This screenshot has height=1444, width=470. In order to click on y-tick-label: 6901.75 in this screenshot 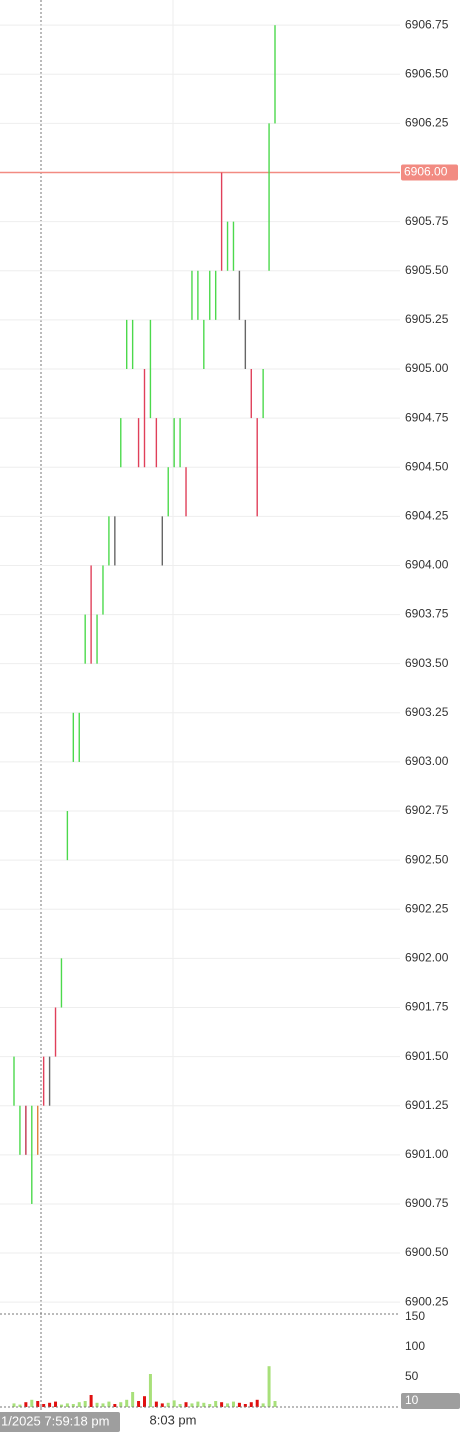, I will do `click(427, 1007)`.